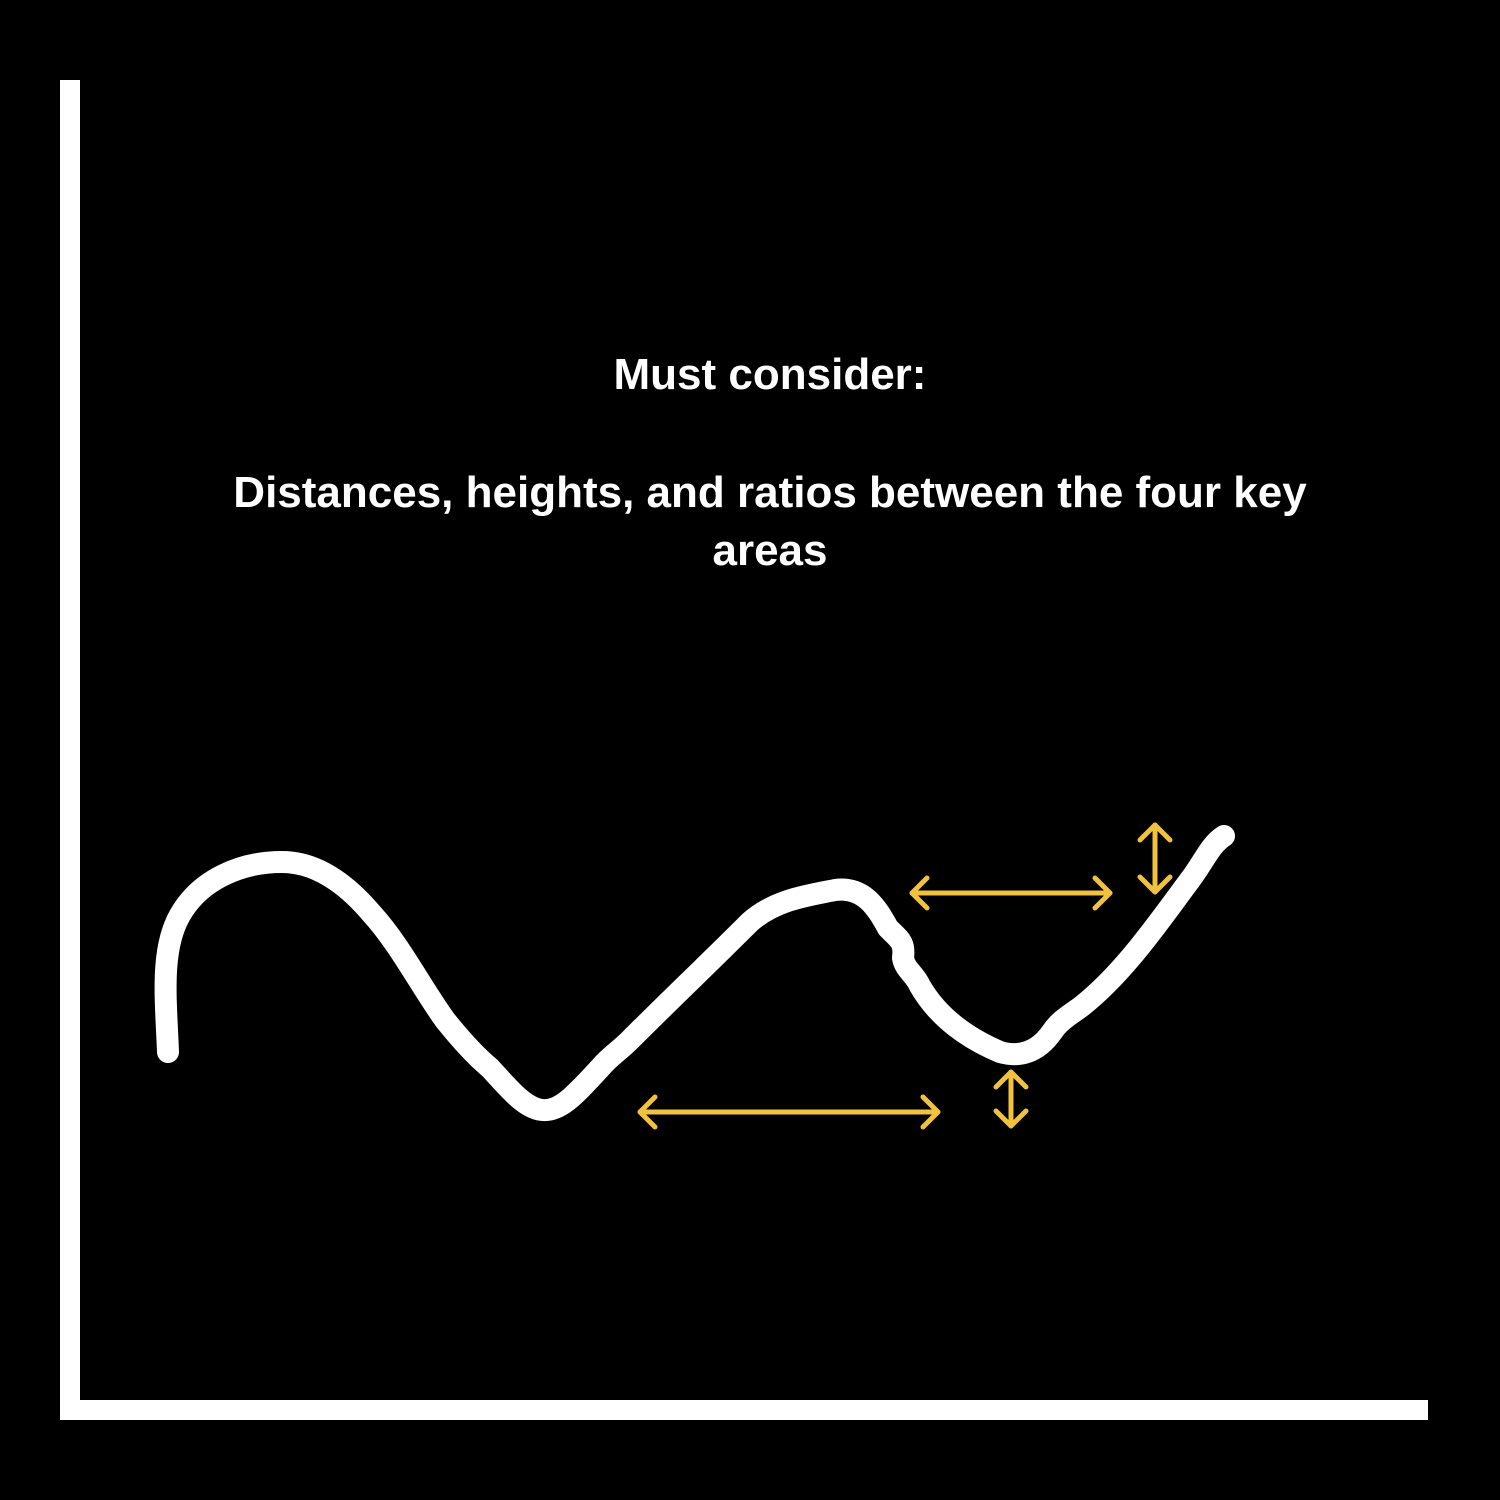  Describe the element at coordinates (744, 1410) in the screenshot. I see `x-axis` at that location.